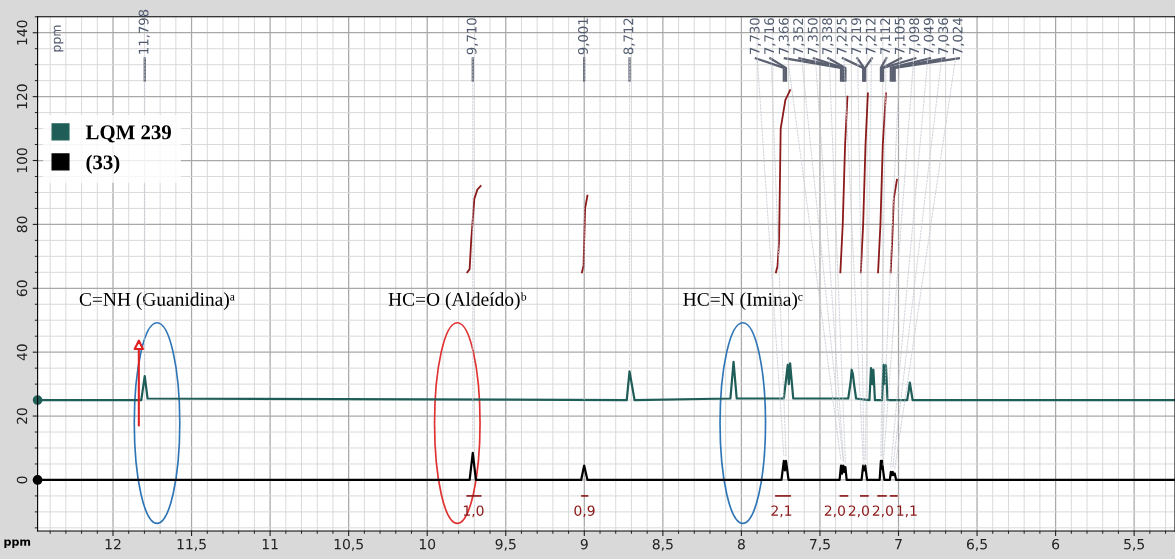  Describe the element at coordinates (128, 134) in the screenshot. I see `legend-label: LQM 239` at that location.